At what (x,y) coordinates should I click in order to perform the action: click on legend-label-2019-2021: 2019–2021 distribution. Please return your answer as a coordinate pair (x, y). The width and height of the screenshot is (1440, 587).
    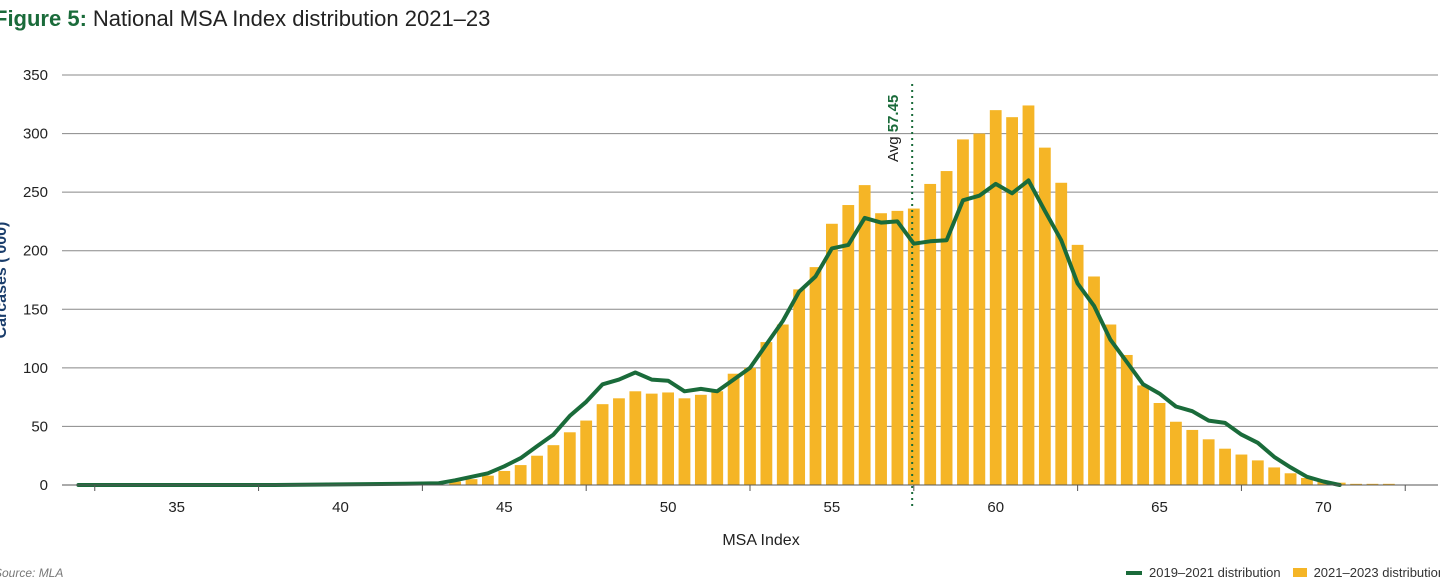
    Looking at the image, I should click on (1215, 572).